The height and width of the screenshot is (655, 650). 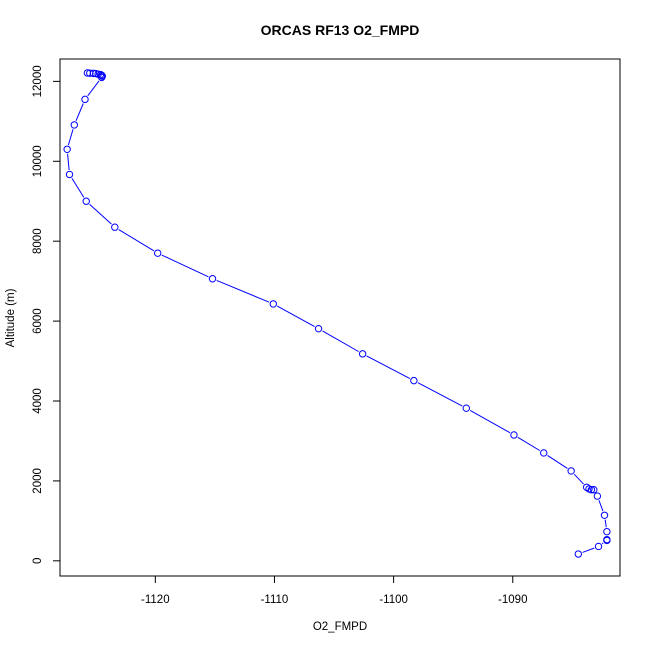 I want to click on y-tick-label: 2000, so click(x=38, y=481).